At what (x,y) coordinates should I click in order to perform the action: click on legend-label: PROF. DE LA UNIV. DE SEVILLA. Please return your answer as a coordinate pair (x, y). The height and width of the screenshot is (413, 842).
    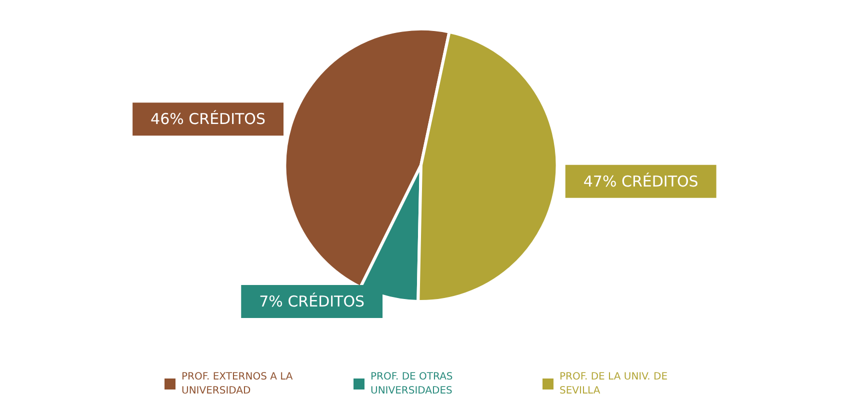
    Looking at the image, I should click on (615, 384).